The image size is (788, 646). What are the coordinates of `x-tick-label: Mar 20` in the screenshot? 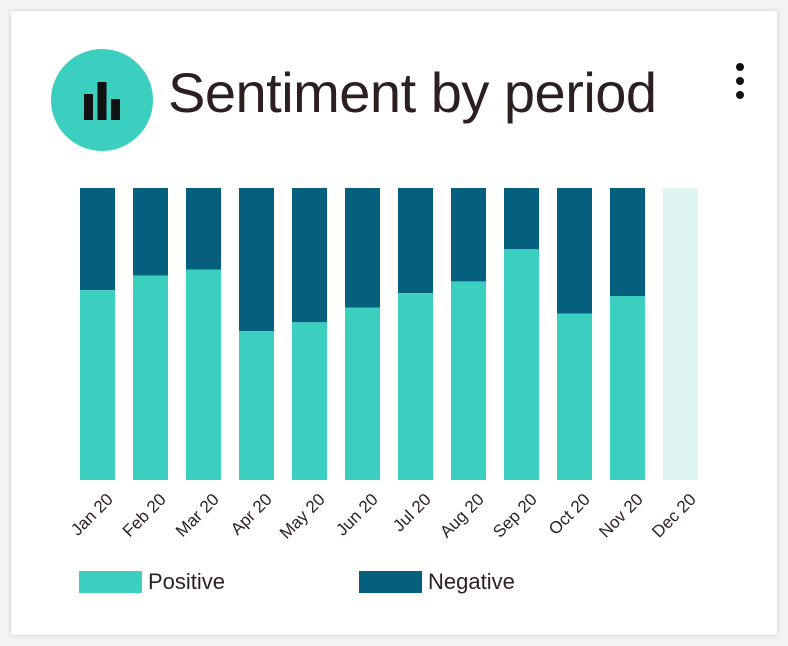 It's located at (197, 515).